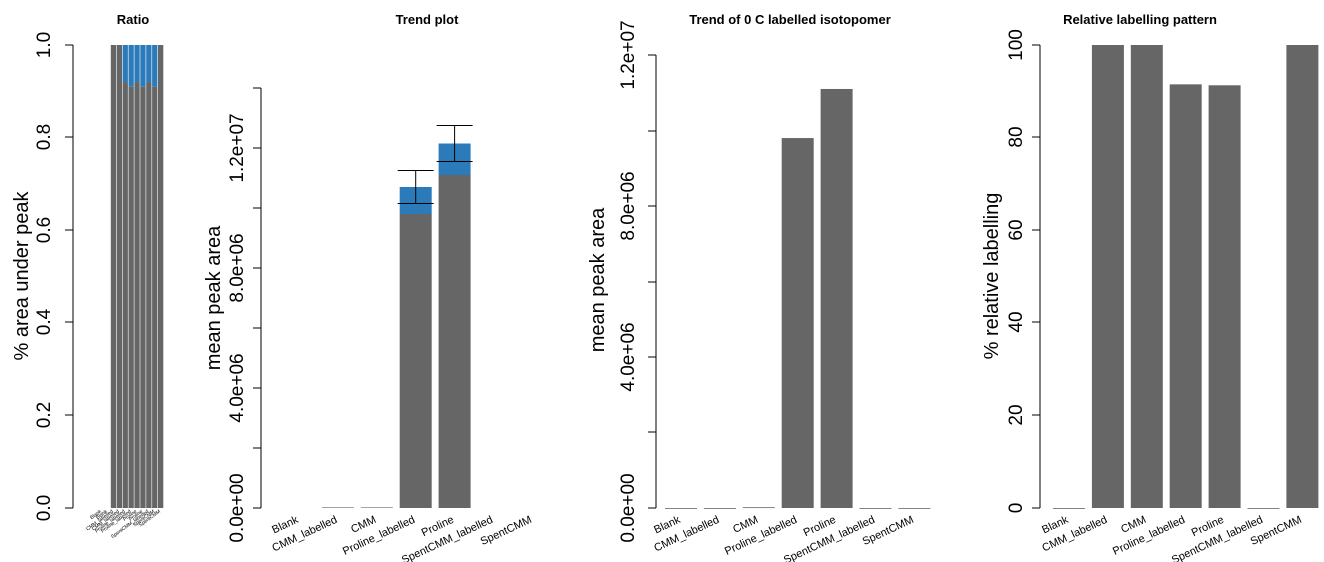 Image resolution: width=1324 pixels, height=562 pixels. I want to click on y-tick-label: 0.8, so click(44, 137).